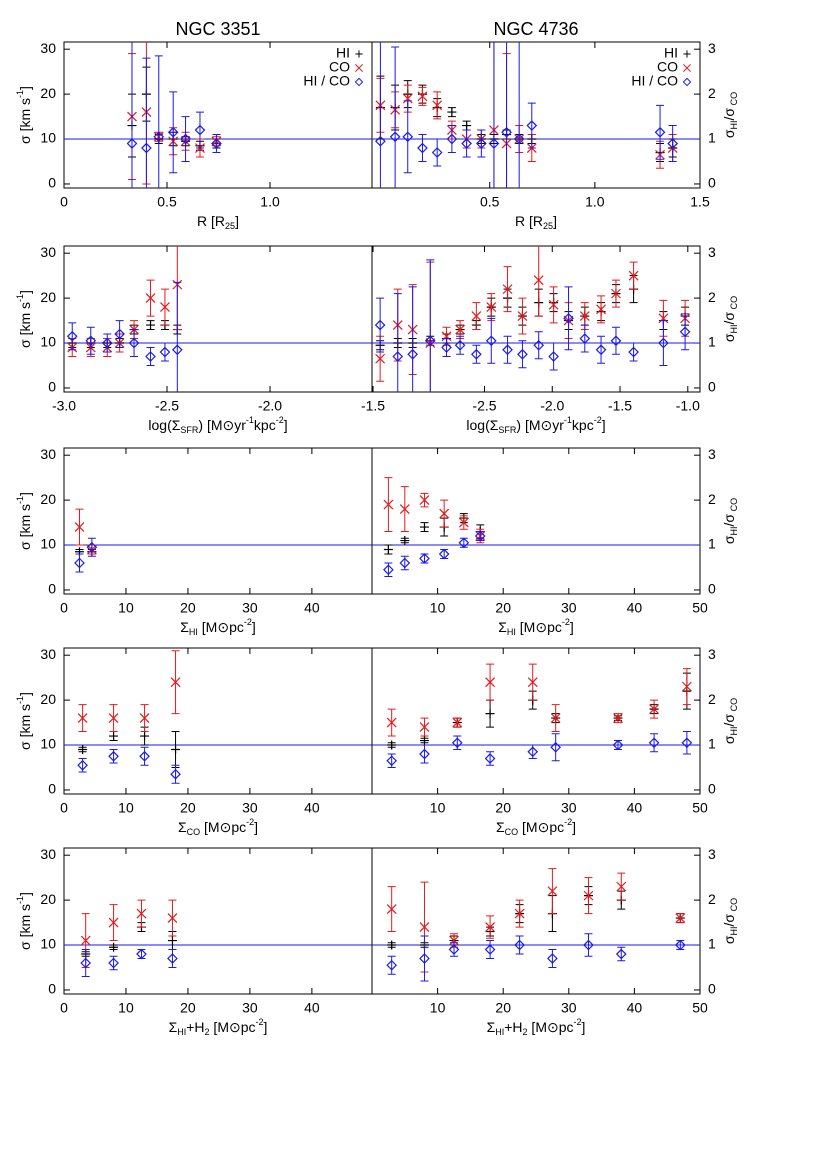  Describe the element at coordinates (48, 454) in the screenshot. I see `y-tick-label: 30` at that location.